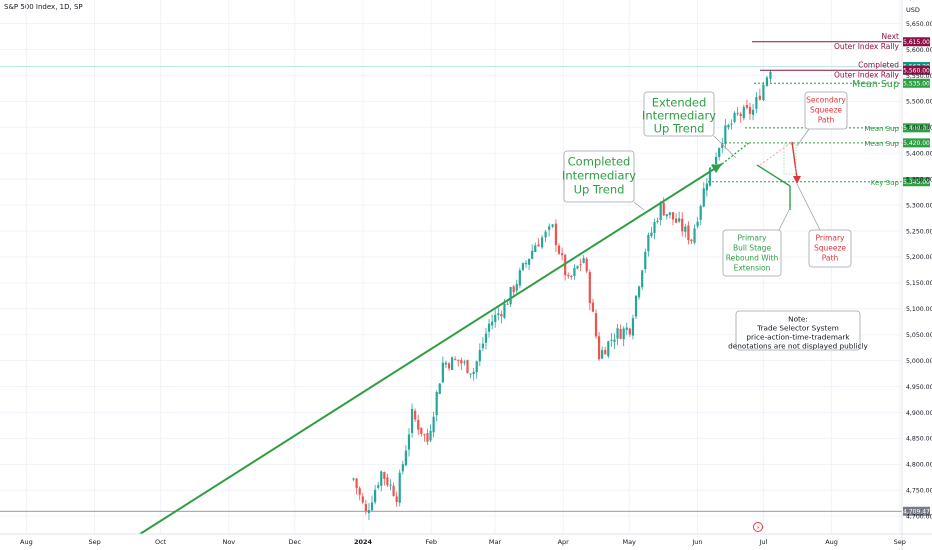  Describe the element at coordinates (798, 336) in the screenshot. I see `note-annotation-text: price-action-time-trademark` at that location.